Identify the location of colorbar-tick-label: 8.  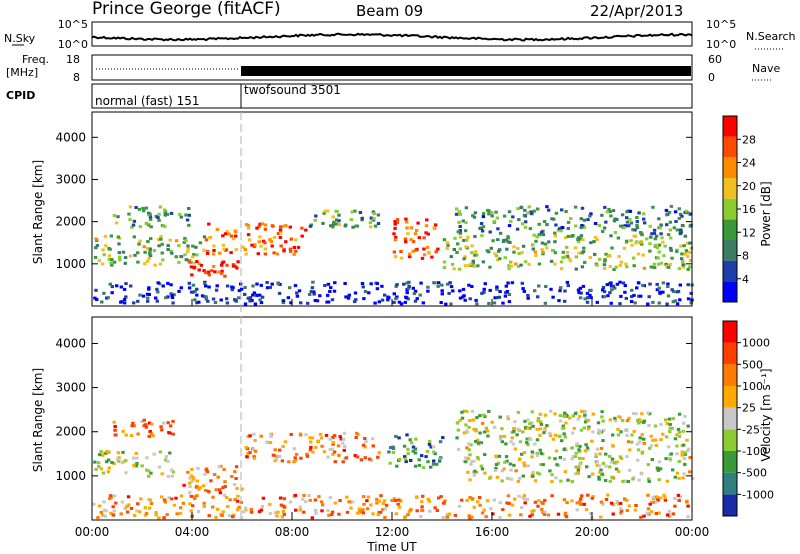
(745, 256).